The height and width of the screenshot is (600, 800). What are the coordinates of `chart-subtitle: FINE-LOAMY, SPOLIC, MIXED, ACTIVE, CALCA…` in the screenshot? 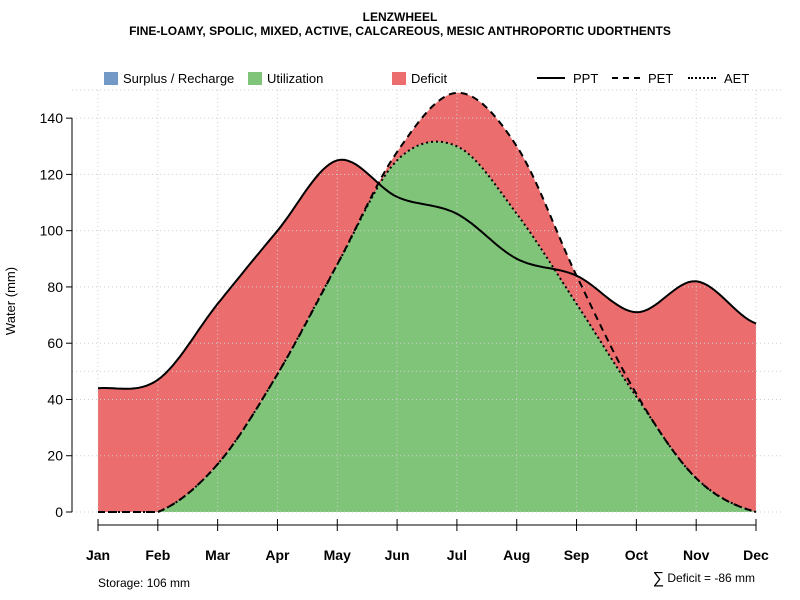 It's located at (400, 31).